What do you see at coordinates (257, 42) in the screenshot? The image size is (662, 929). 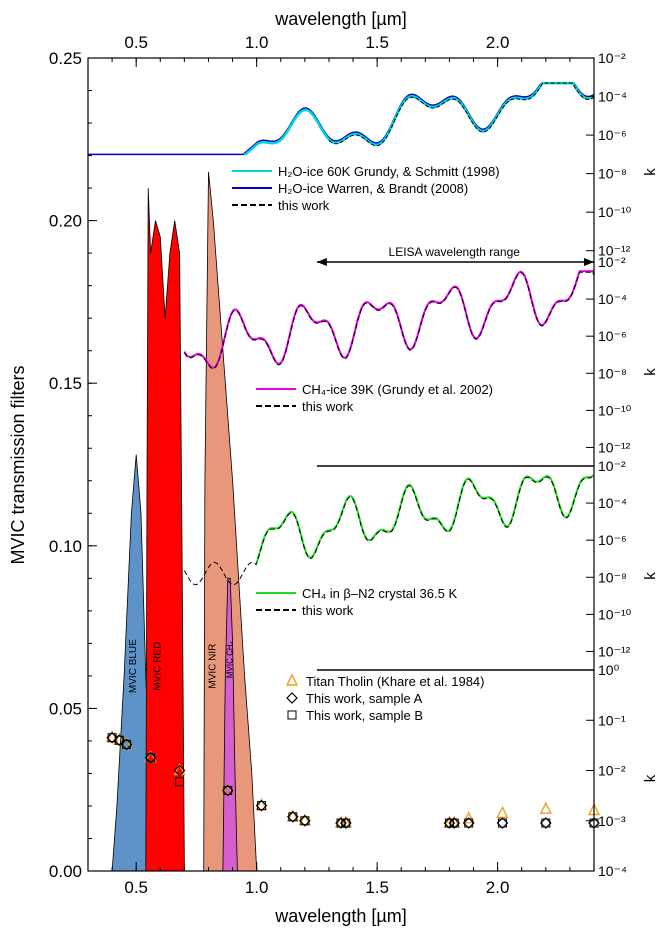 I see `x-top-tick-label: 1.0` at bounding box center [257, 42].